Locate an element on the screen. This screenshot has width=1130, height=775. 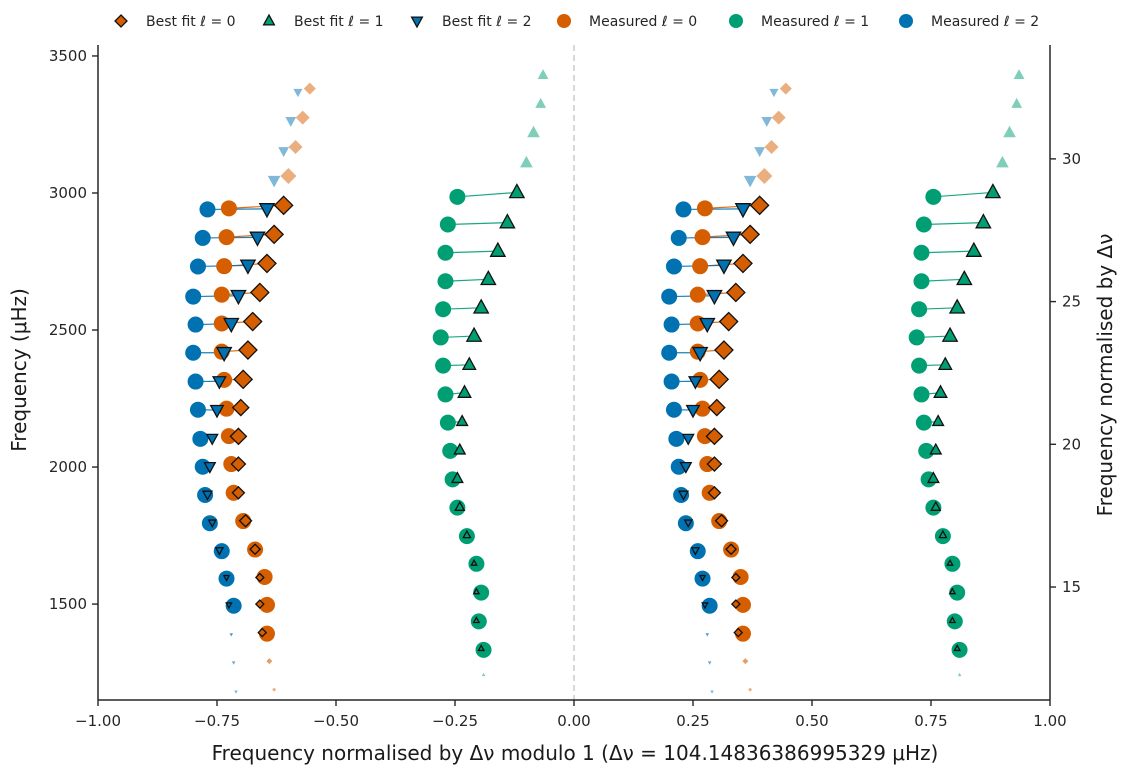
x-tick-label: −0.50 is located at coordinates (336, 721).